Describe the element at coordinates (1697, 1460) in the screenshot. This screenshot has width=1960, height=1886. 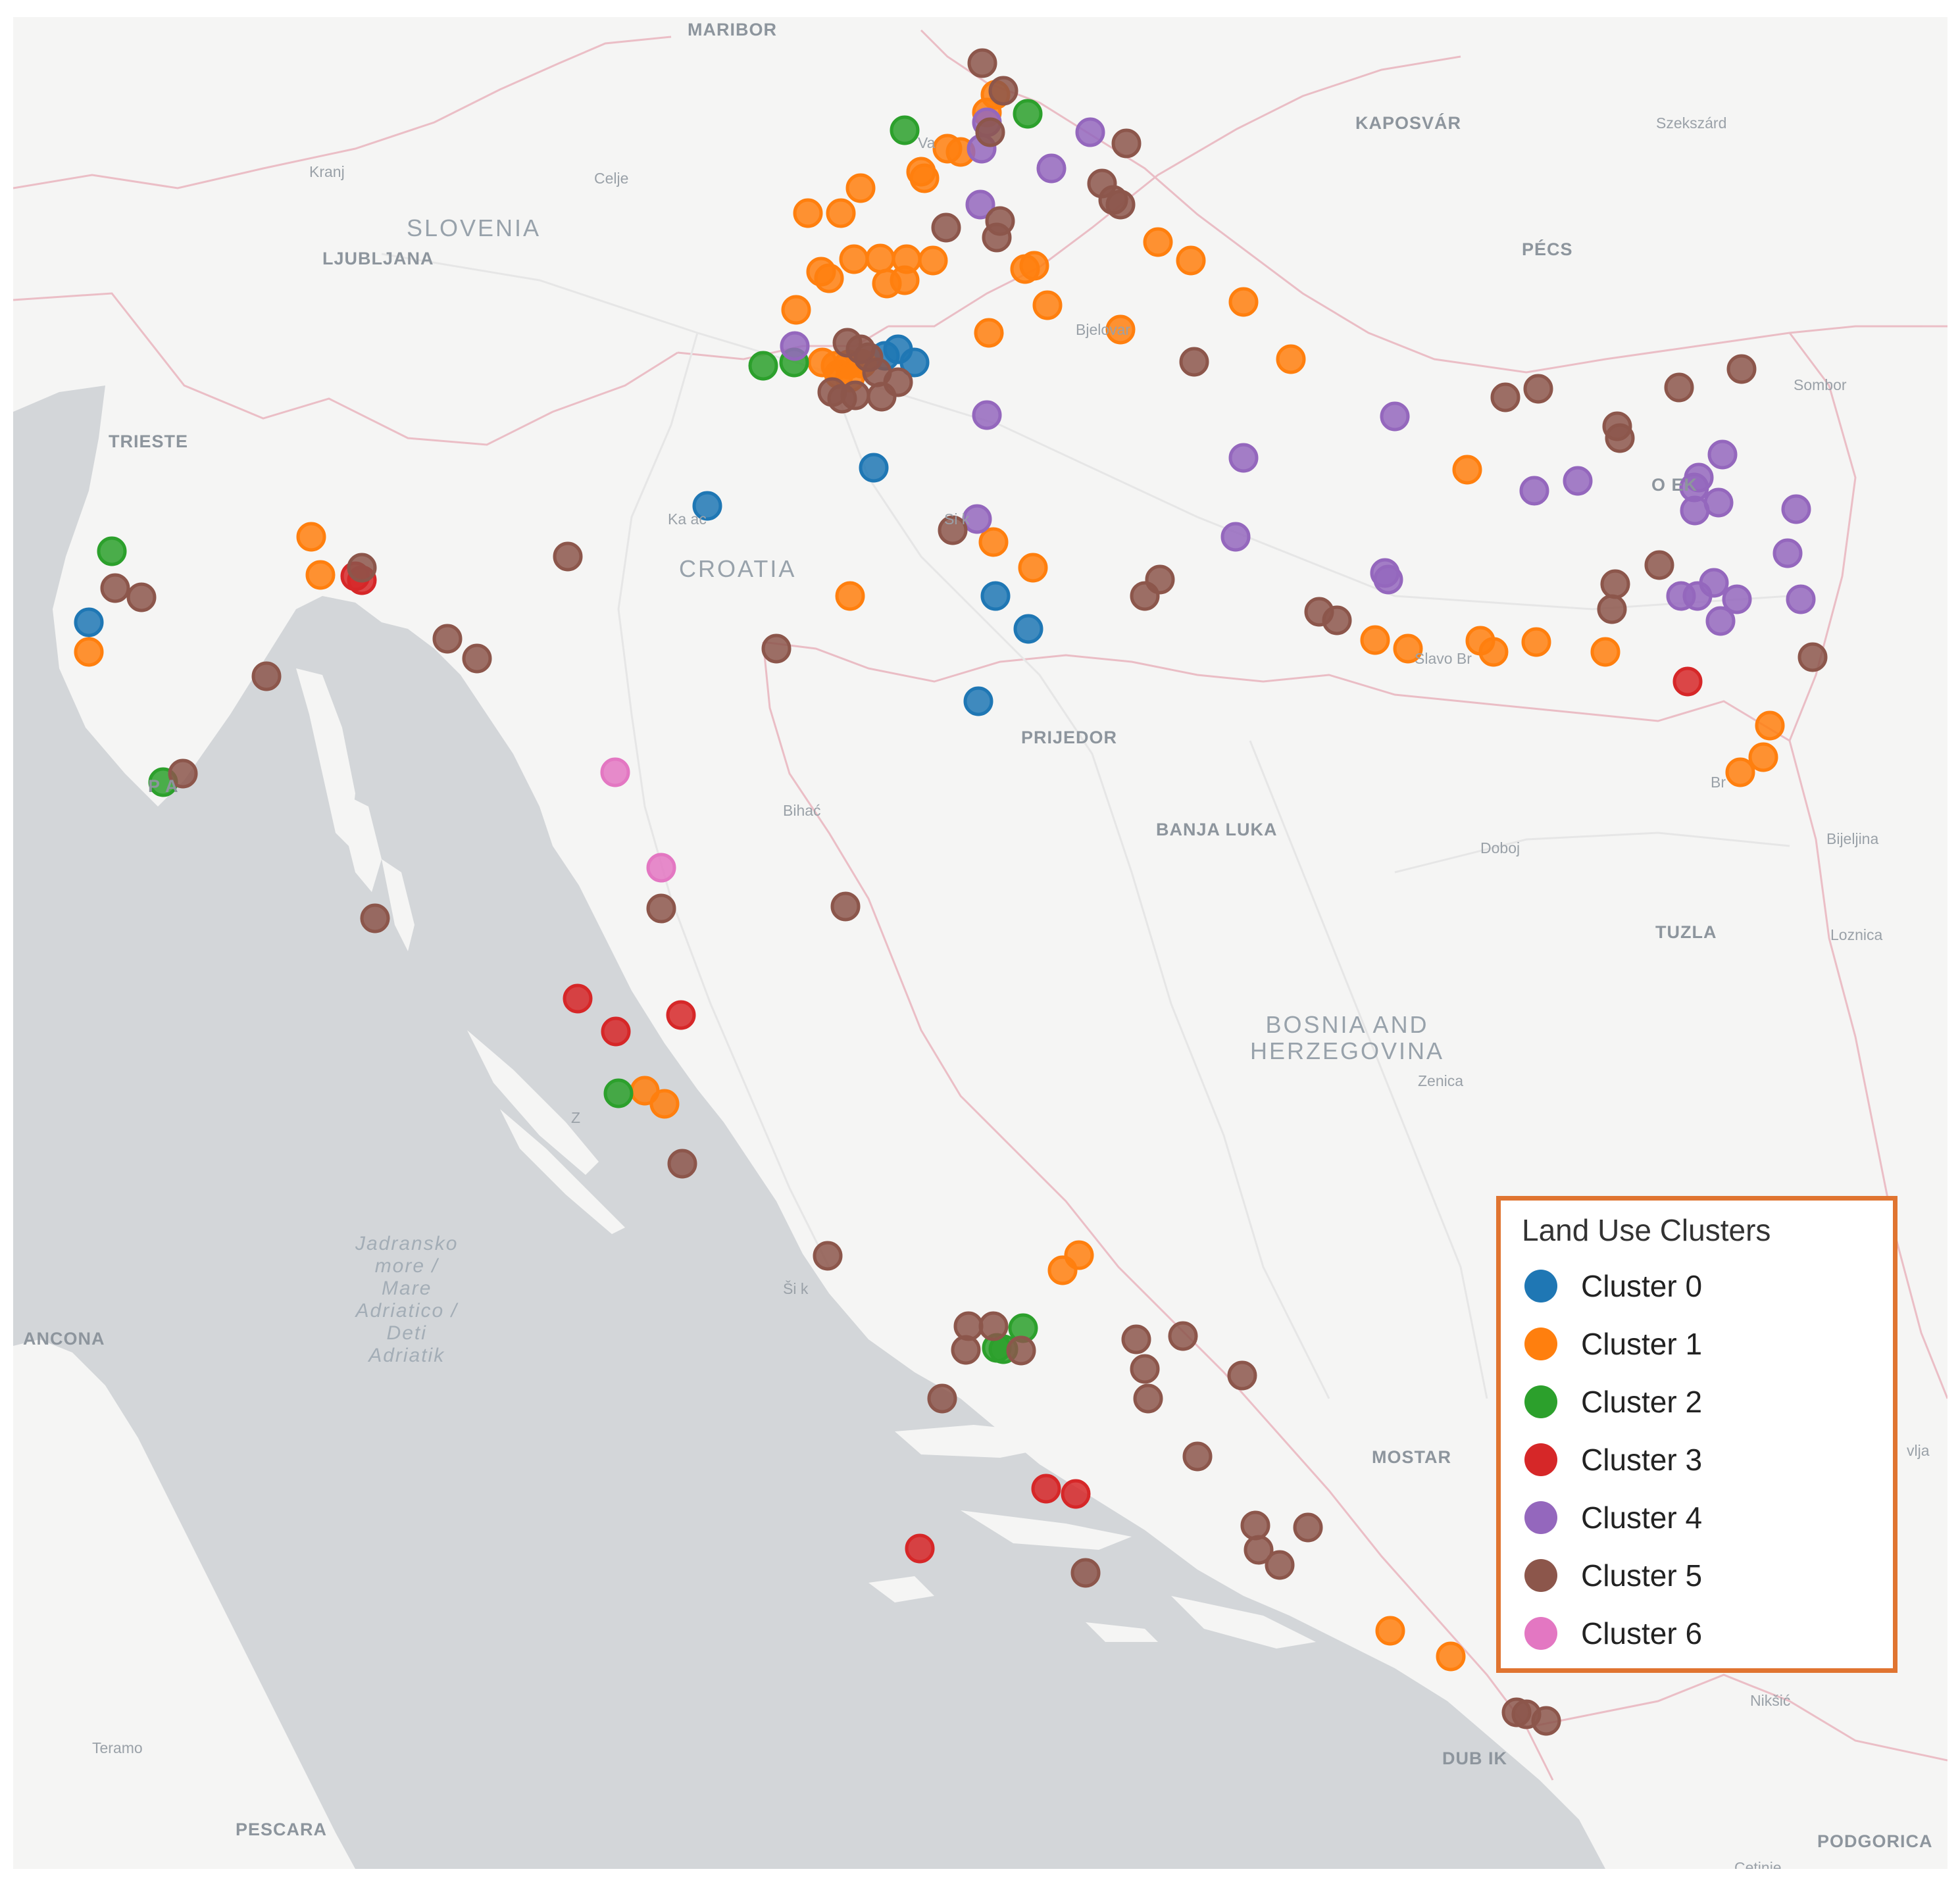
I see `legend-item-cluster-3: Cluster 3` at that location.